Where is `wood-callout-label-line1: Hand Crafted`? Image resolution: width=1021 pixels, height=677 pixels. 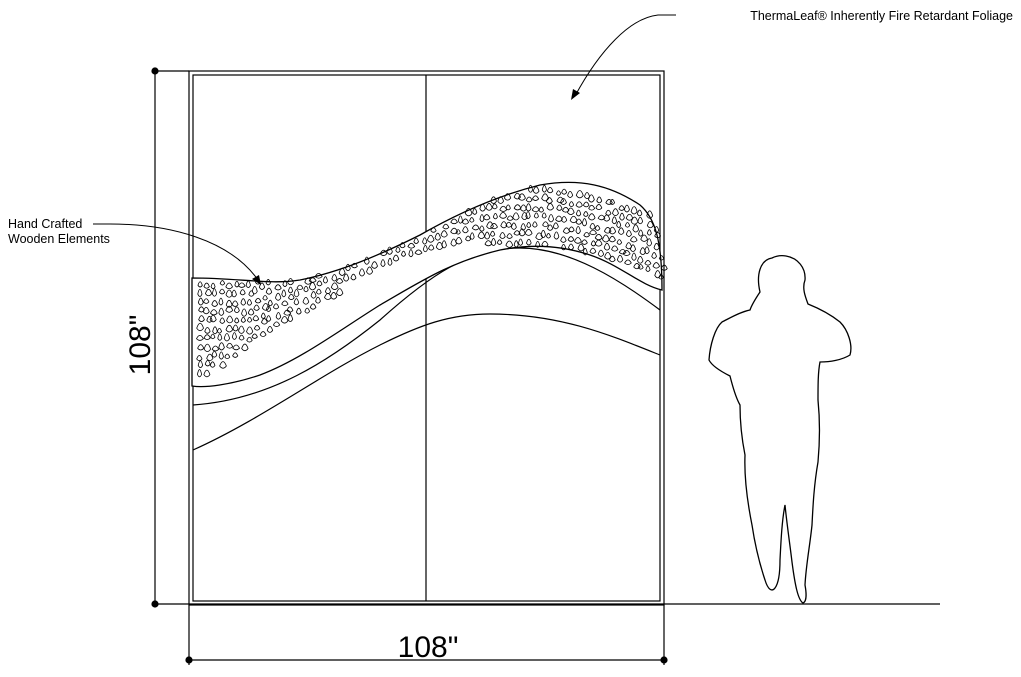
wood-callout-label-line1: Hand Crafted is located at coordinates (45, 224).